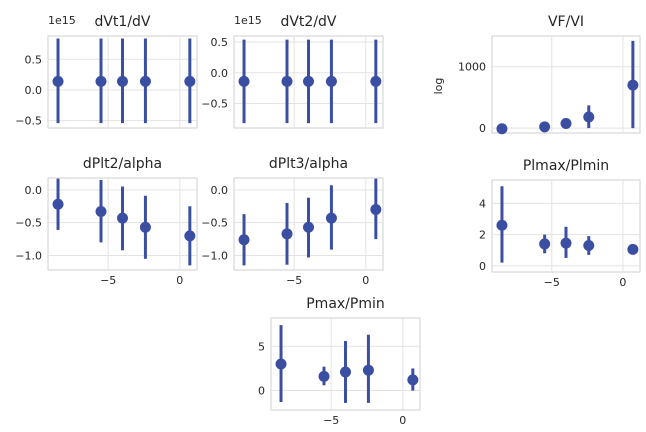 This screenshot has width=646, height=432. I want to click on subplot-7: −5 0 0 5 Pmax/Pmin, so click(339, 361).